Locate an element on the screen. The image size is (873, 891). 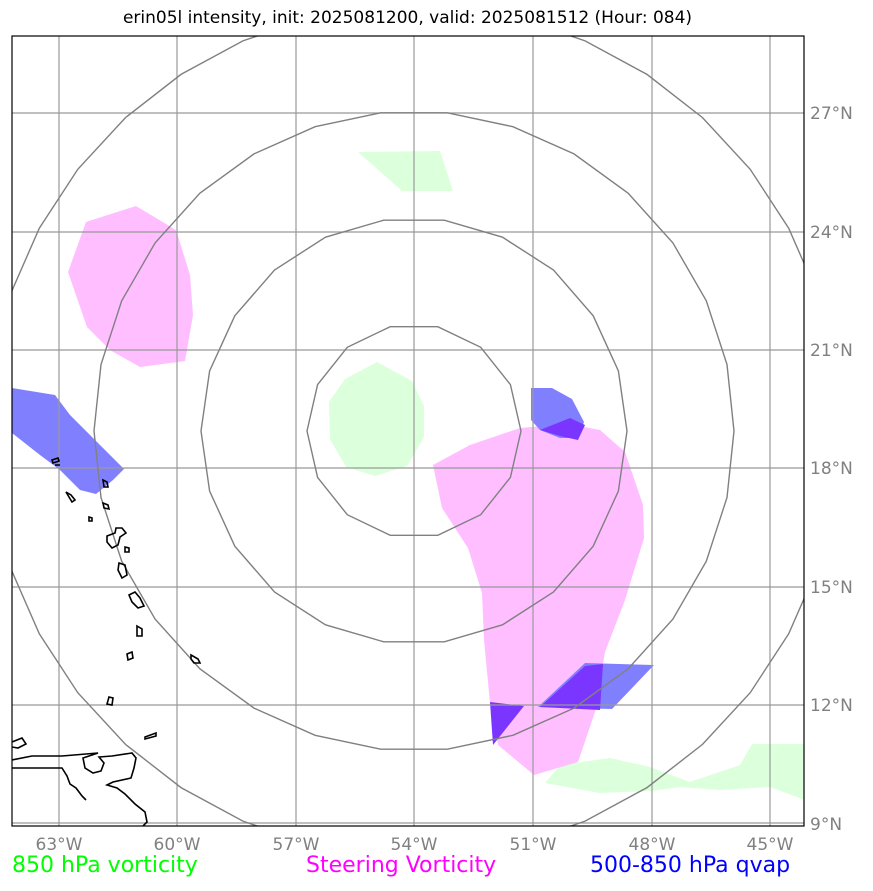
lon-label: 48°W is located at coordinates (652, 845).